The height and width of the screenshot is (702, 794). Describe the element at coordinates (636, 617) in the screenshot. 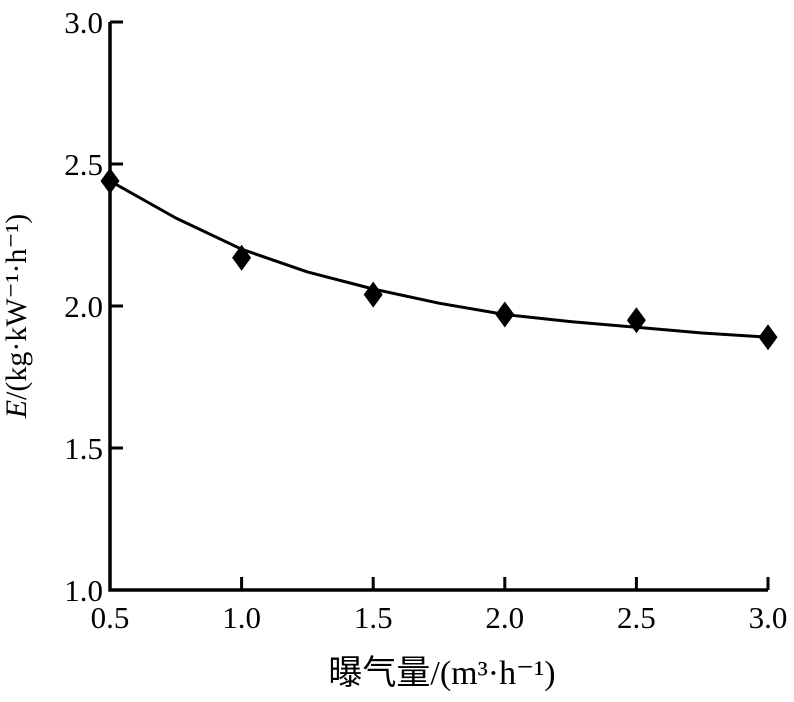

I see `x-tick-label: 2.5` at that location.